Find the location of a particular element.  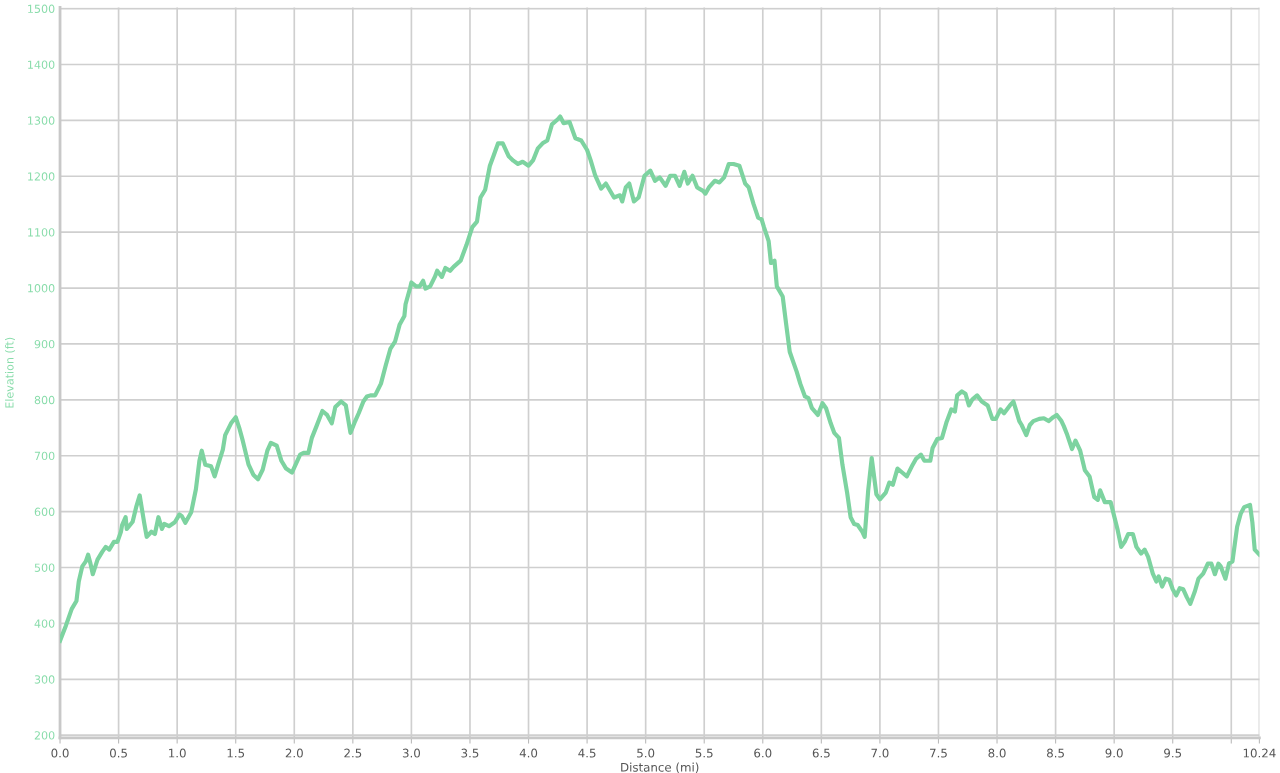

y-tick-label: 200 is located at coordinates (44, 735).